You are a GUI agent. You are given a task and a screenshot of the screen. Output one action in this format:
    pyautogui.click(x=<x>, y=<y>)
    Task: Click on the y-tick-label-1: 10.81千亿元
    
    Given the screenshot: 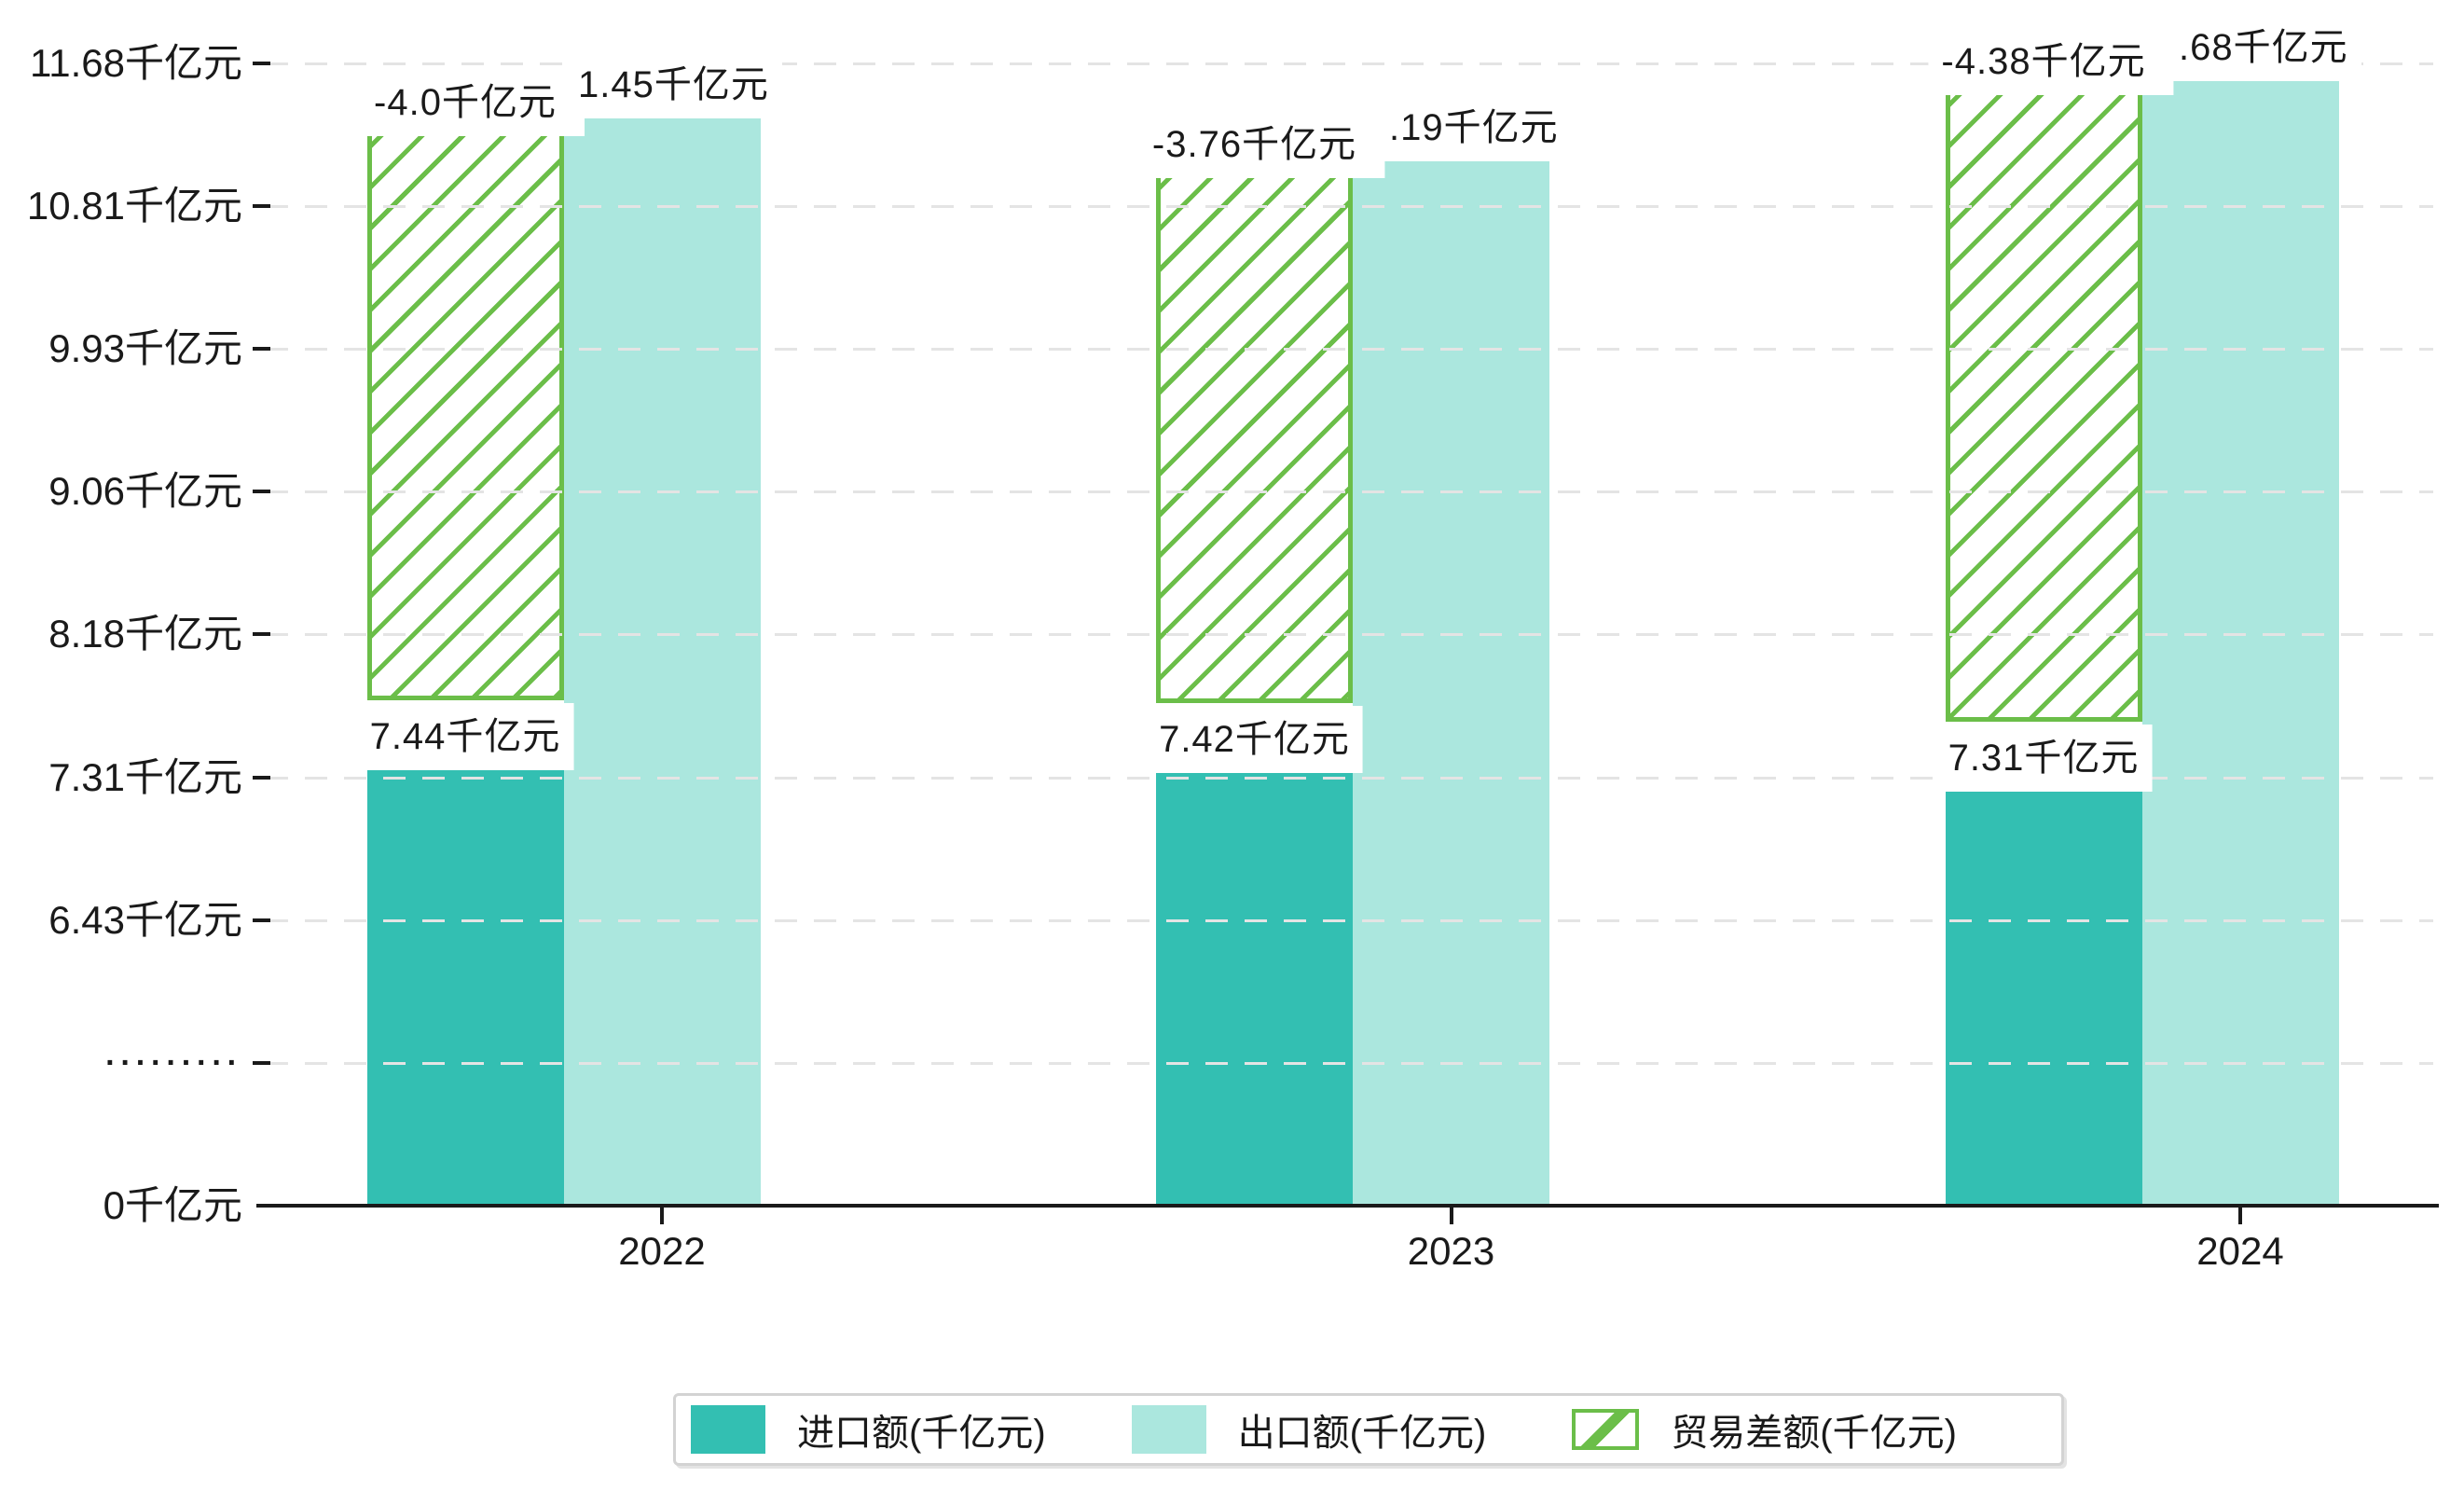 What is the action you would take?
    pyautogui.click(x=134, y=206)
    